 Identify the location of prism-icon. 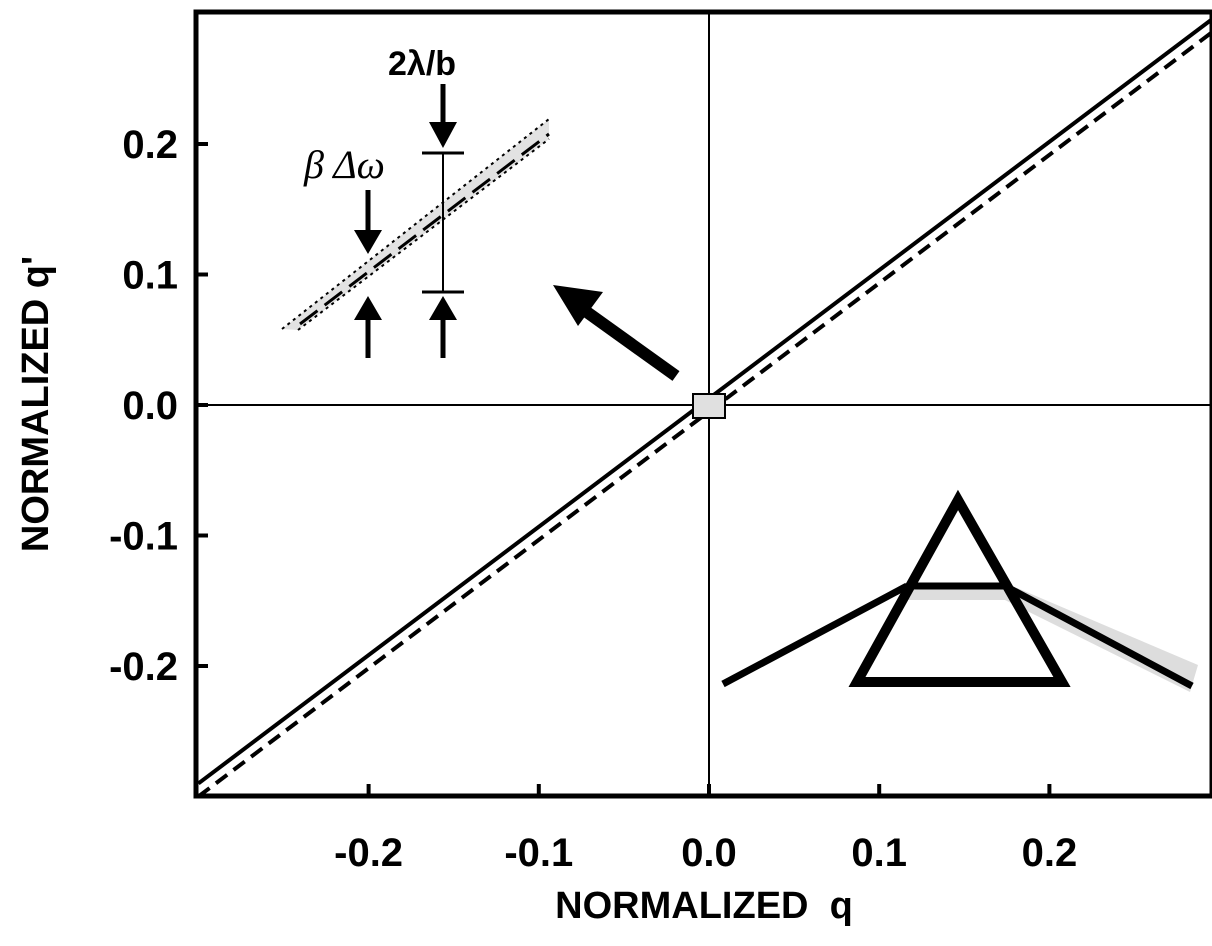
(959, 590).